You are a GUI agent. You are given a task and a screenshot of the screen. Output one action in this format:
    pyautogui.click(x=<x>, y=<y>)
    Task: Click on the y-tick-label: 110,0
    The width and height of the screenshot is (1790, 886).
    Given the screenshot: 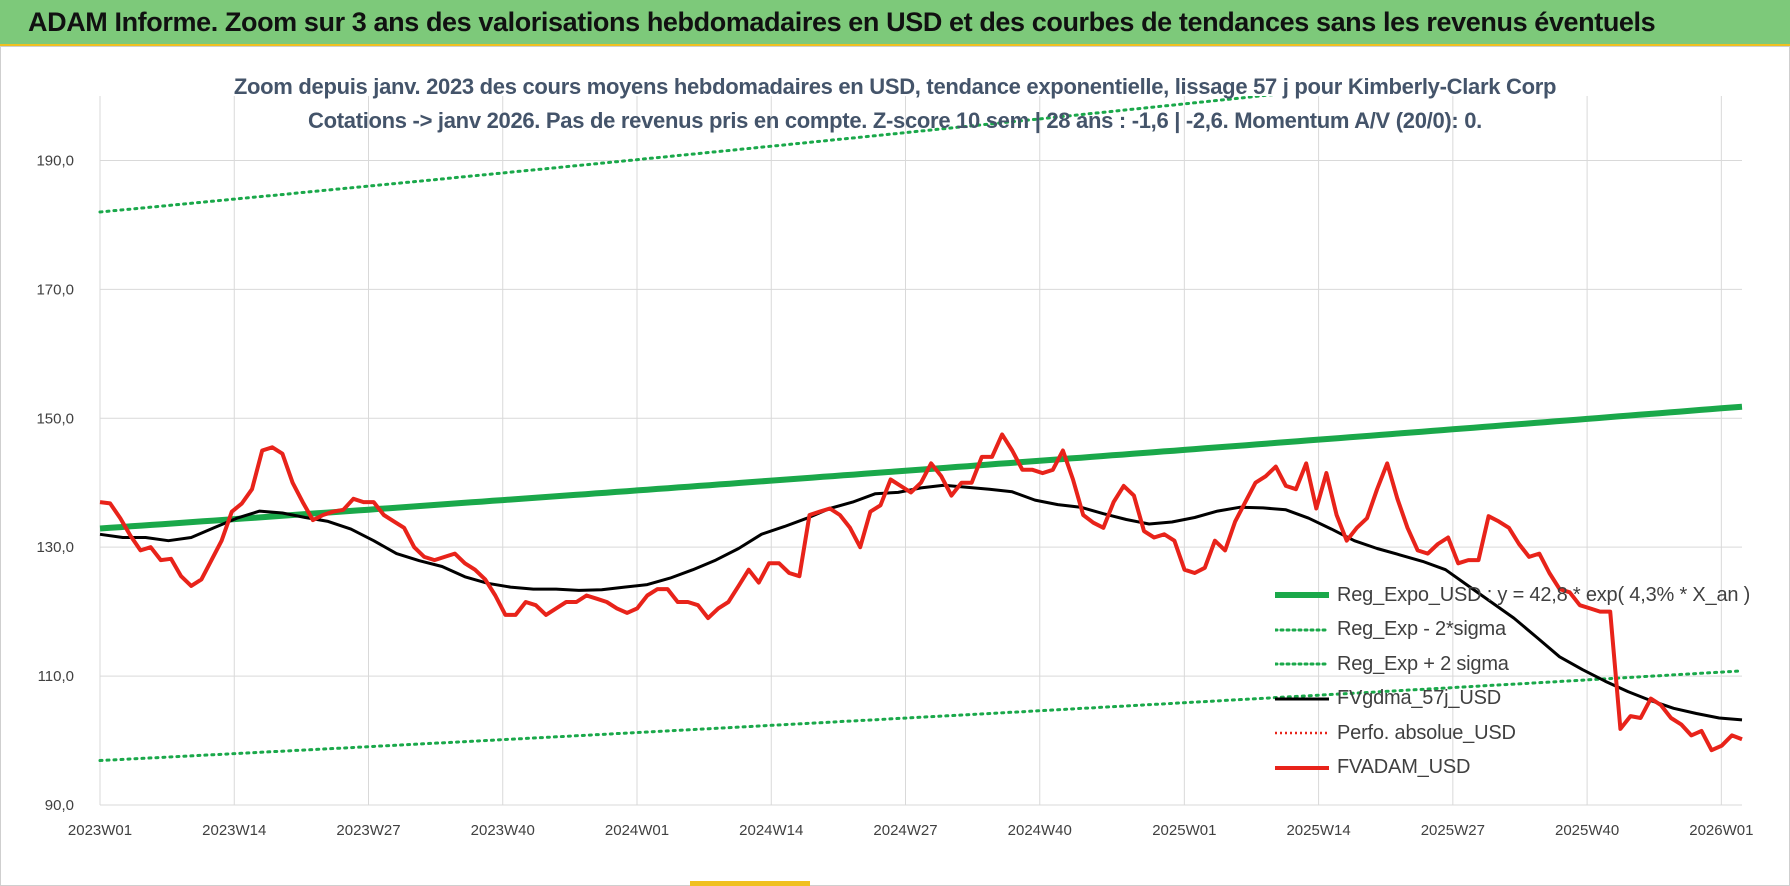 What is the action you would take?
    pyautogui.click(x=56, y=676)
    